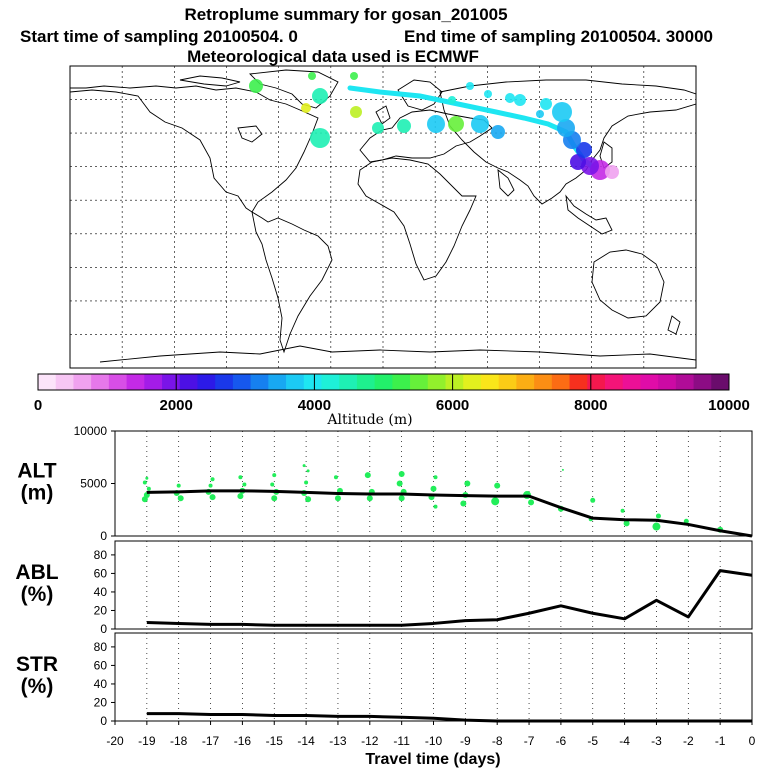 This screenshot has height=768, width=768. What do you see at coordinates (561, 741) in the screenshot?
I see `x-tick-label: -6` at bounding box center [561, 741].